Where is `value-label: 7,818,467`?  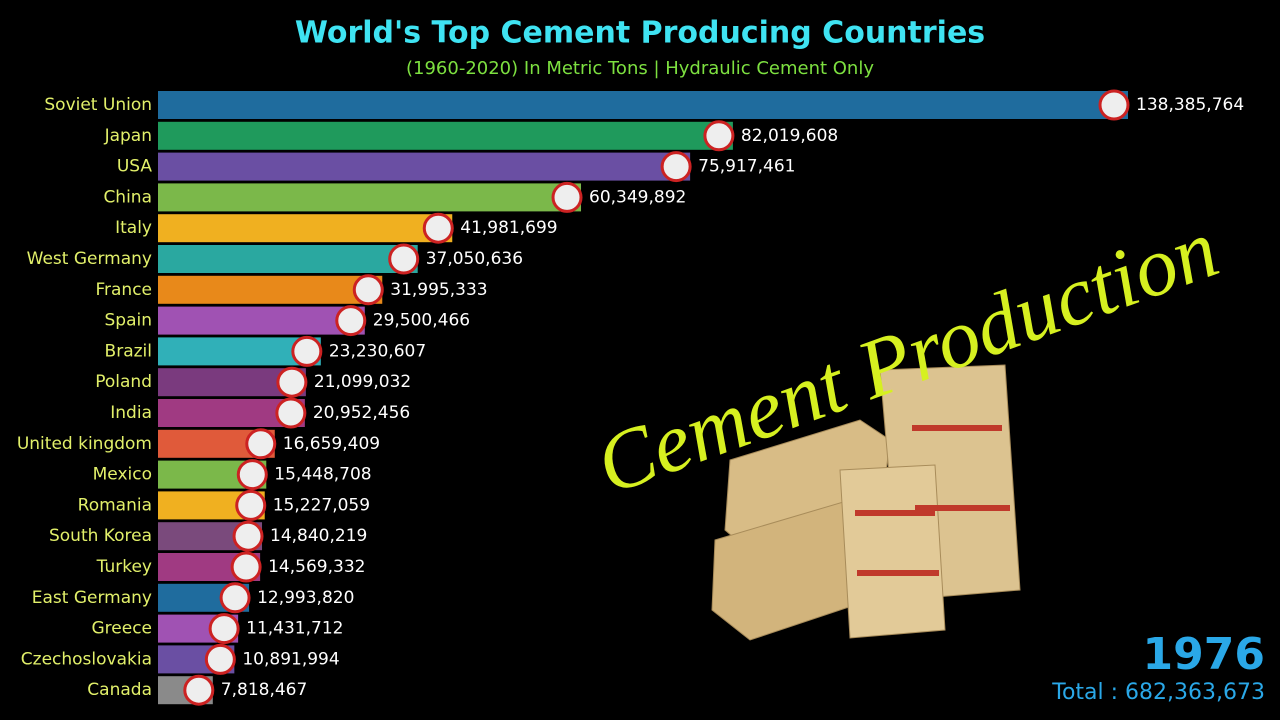 value-label: 7,818,467 is located at coordinates (264, 690).